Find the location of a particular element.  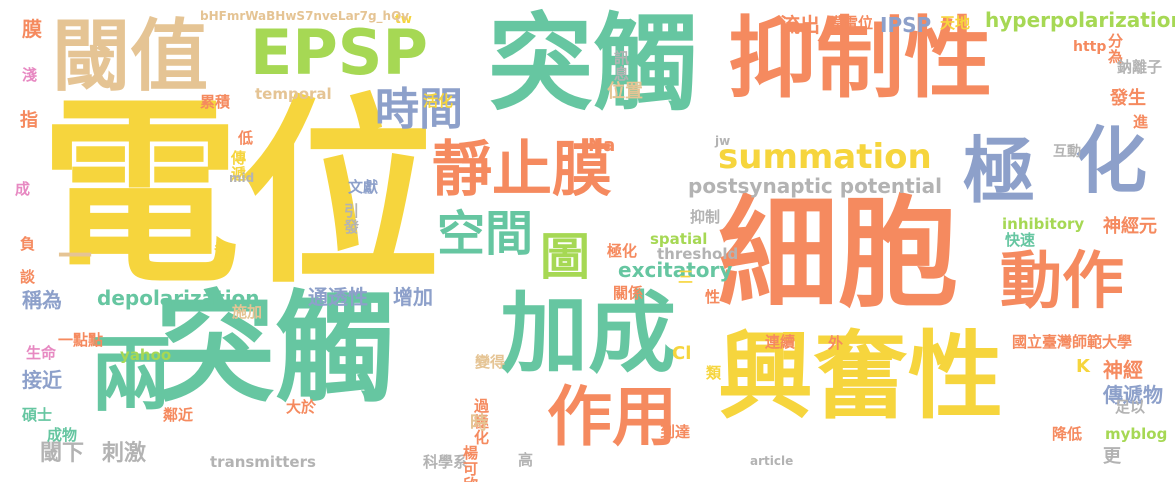

word-cloud-word-hyperpolarization: hyperpolarization is located at coordinates (1080, 20).